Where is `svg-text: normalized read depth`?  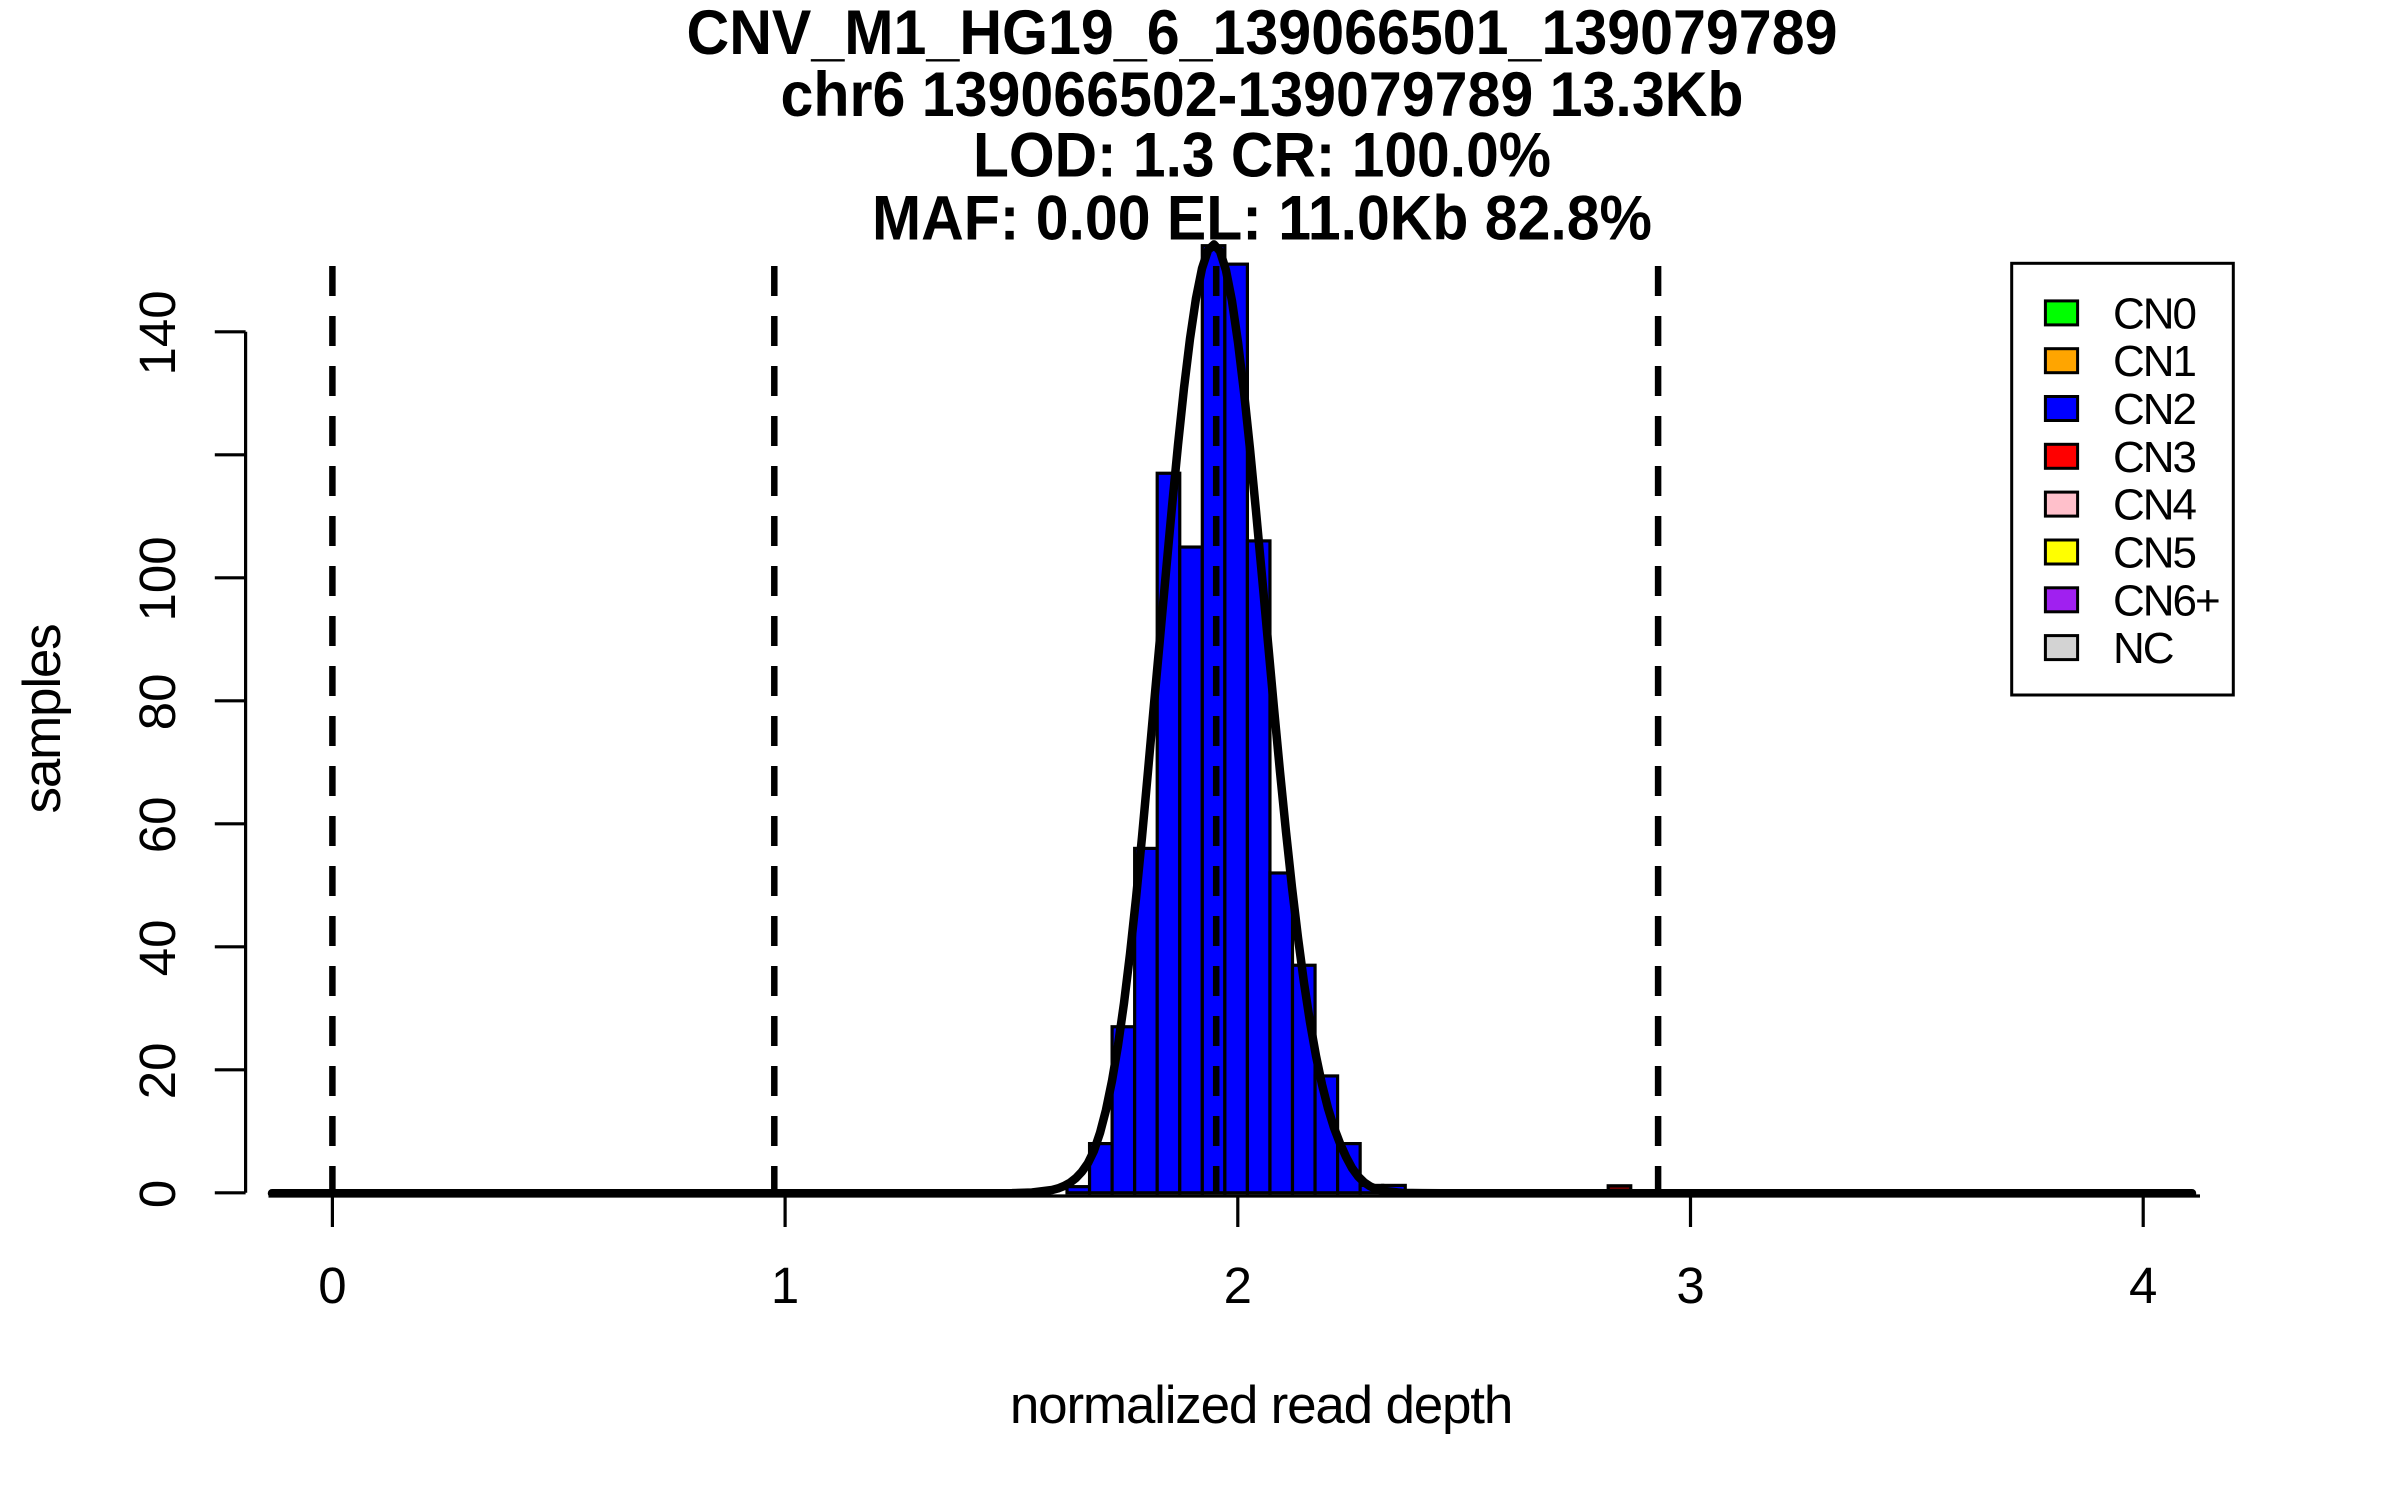 svg-text: normalized read depth is located at coordinates (1261, 1405).